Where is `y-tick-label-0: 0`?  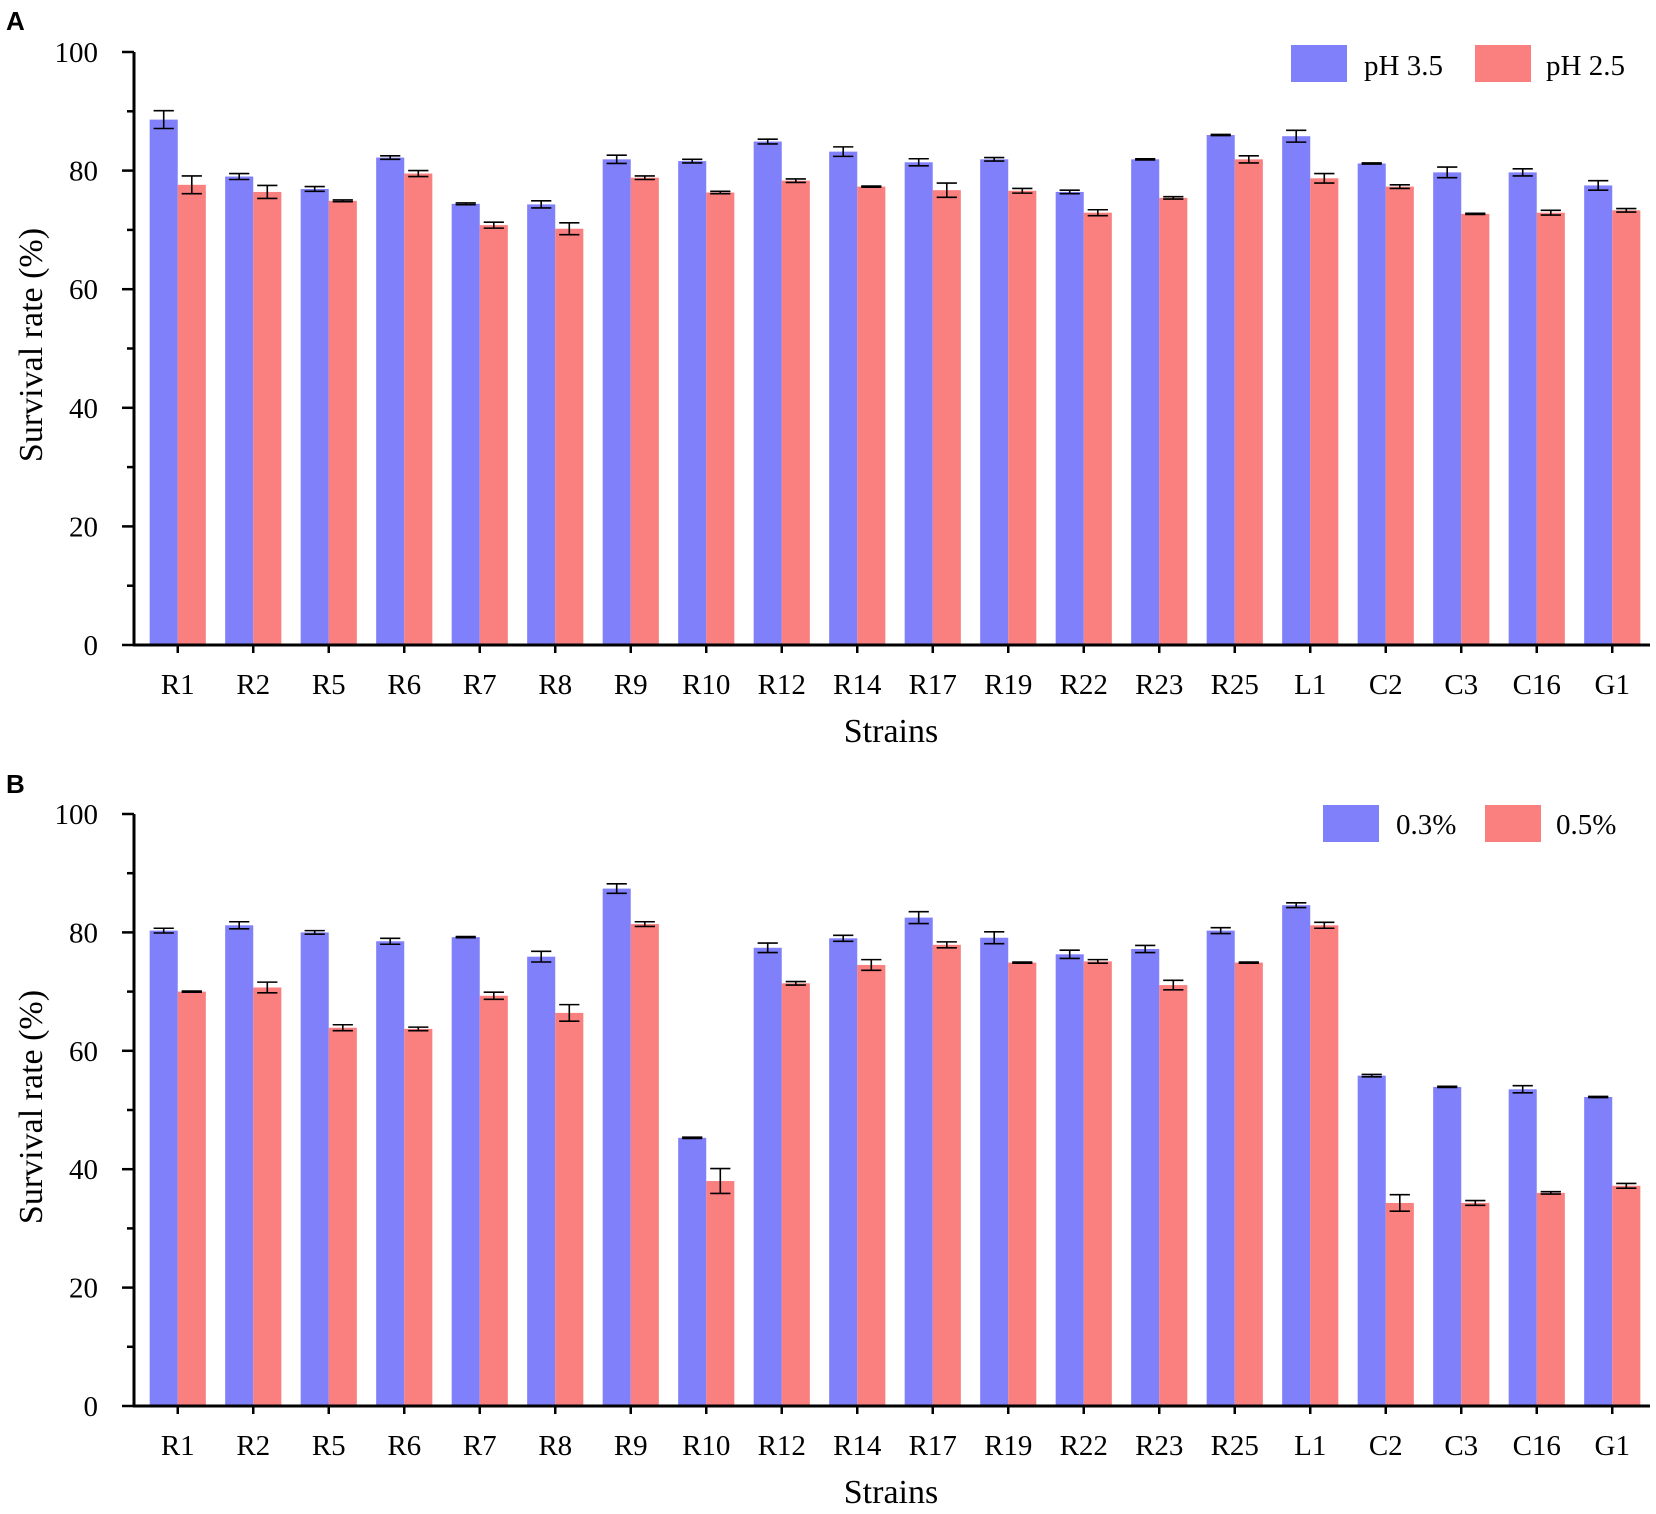
y-tick-label-0: 0 is located at coordinates (91, 1407).